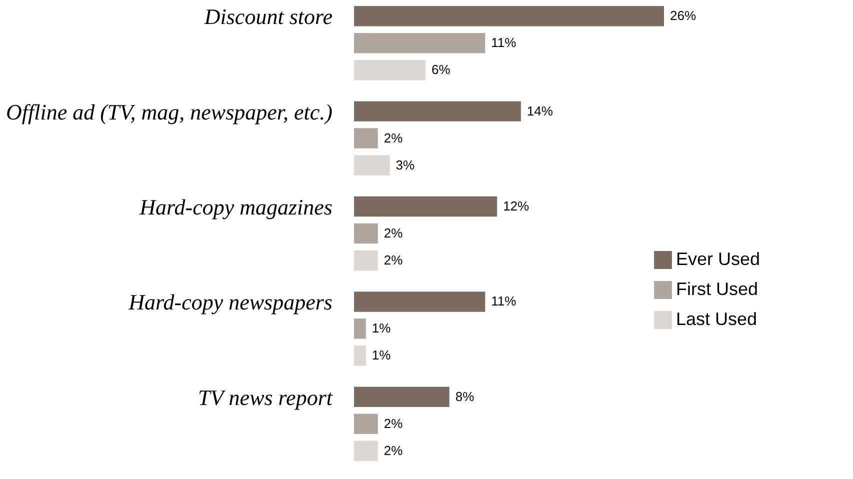  Describe the element at coordinates (540, 110) in the screenshot. I see `data-label: 14%` at that location.